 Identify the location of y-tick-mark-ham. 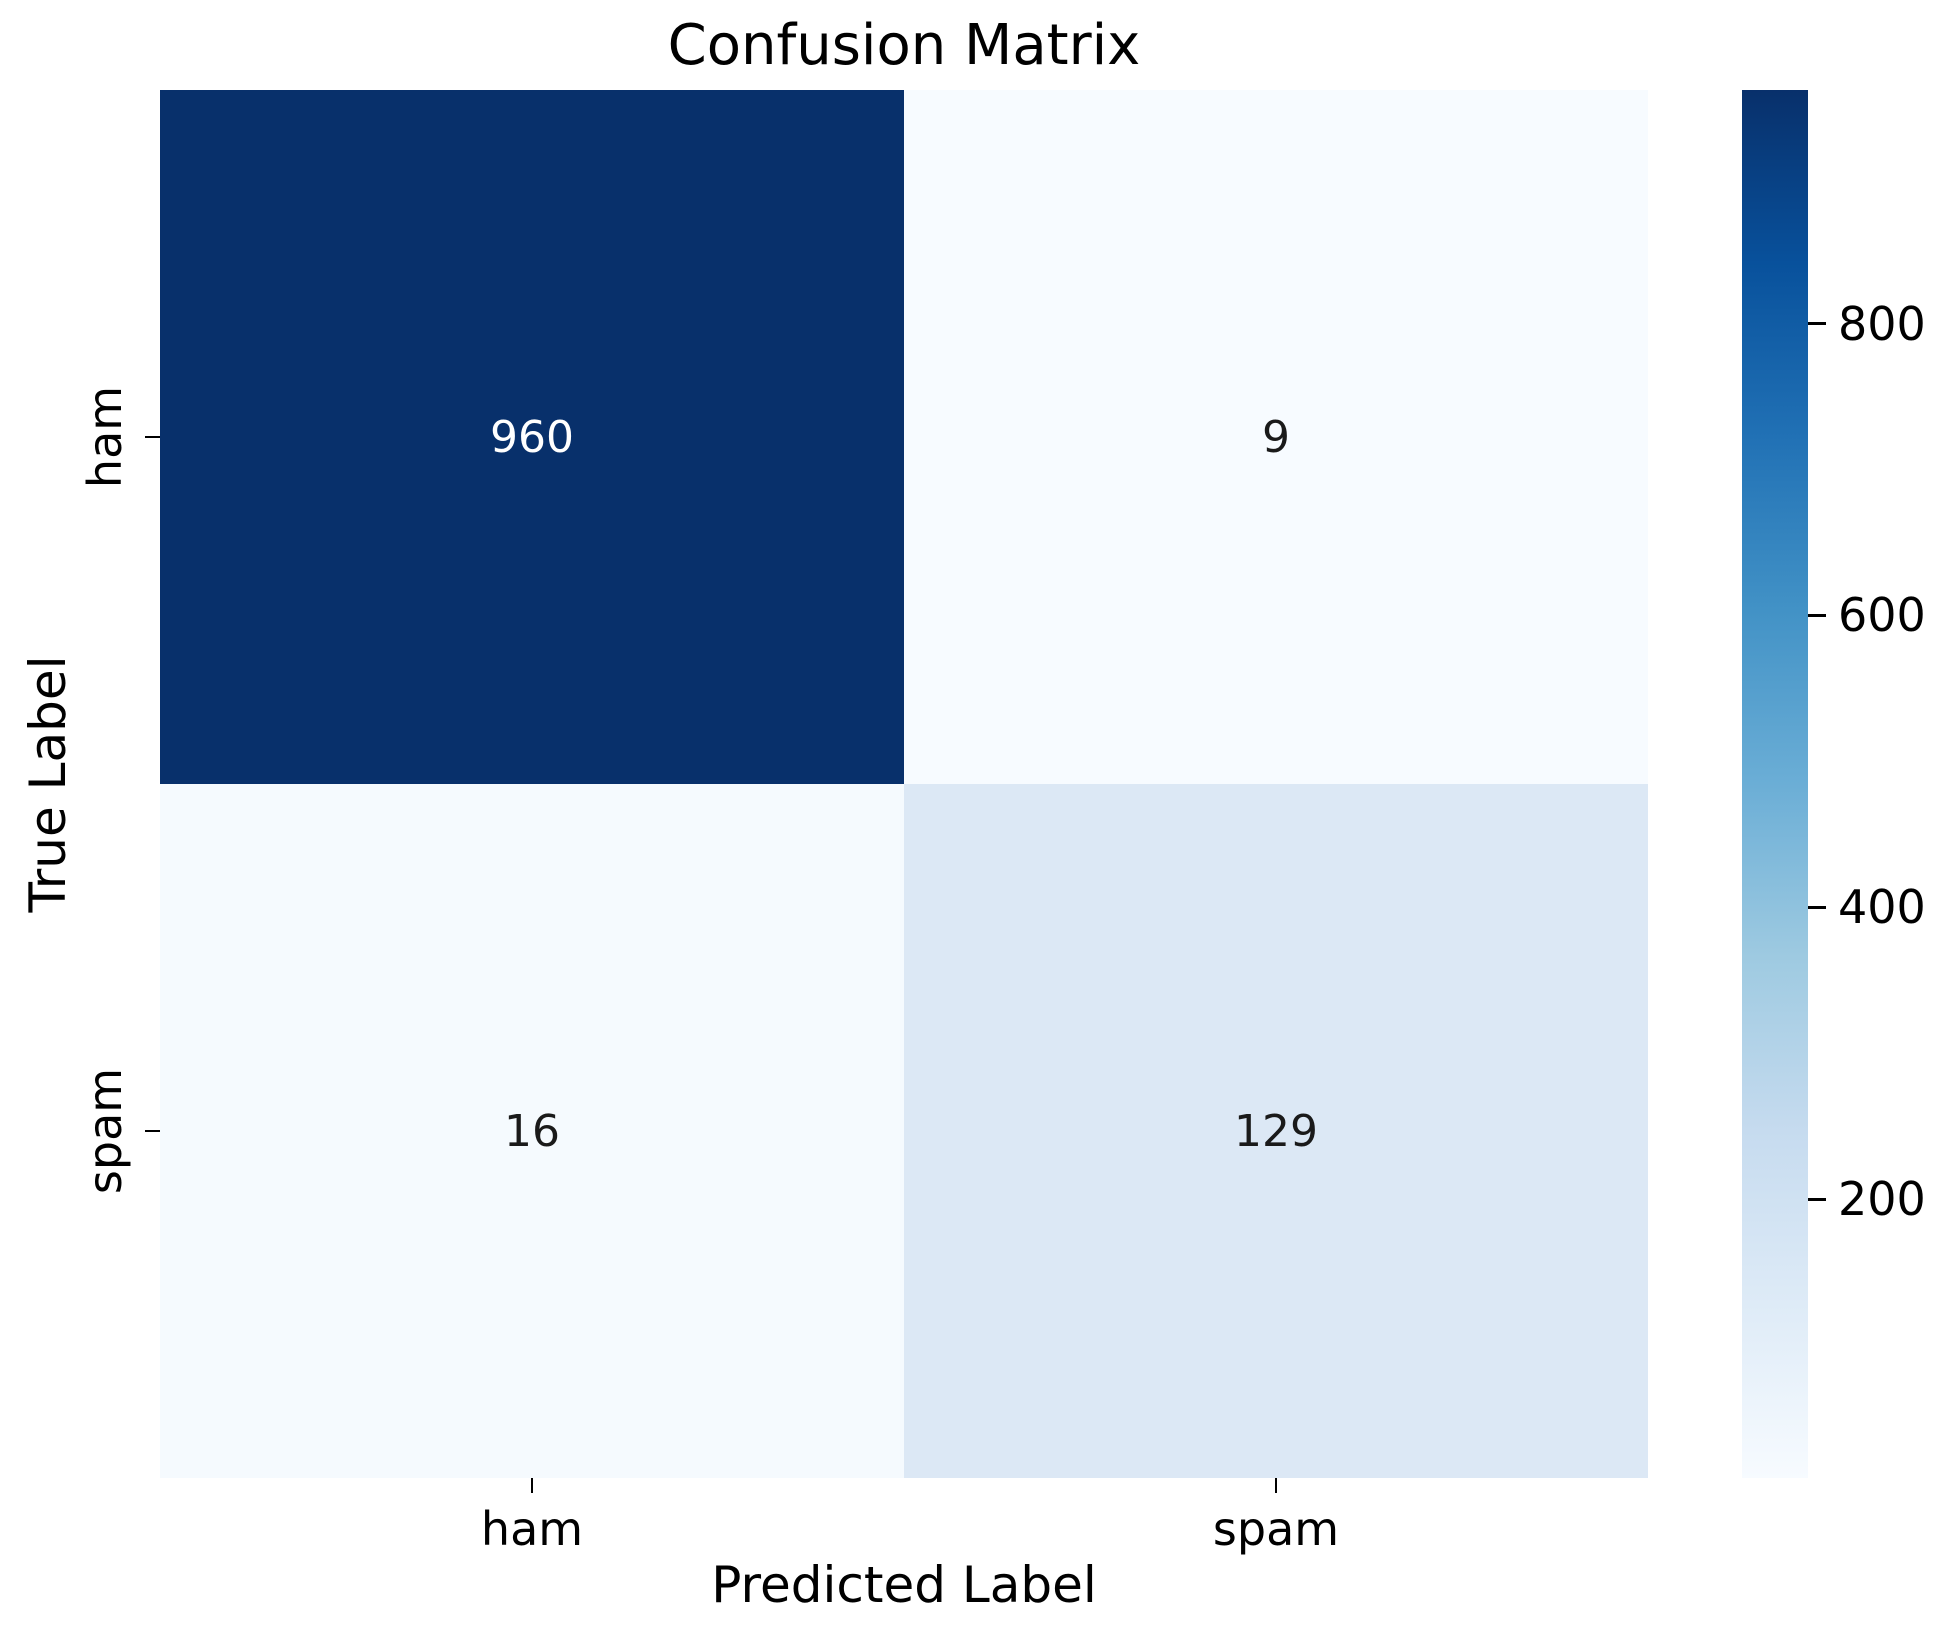
(152, 437).